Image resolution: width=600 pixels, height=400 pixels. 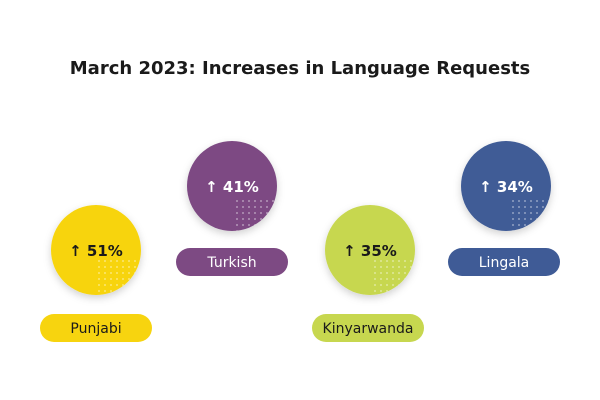 I want to click on value-label-kinyarwanda: ↑ 35%, so click(x=370, y=251).